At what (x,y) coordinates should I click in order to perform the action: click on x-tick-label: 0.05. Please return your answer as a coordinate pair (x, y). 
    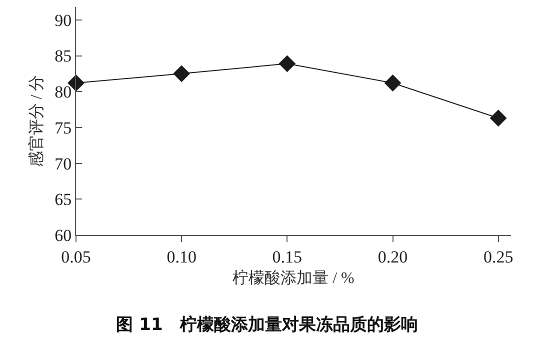
    Looking at the image, I should click on (76, 256).